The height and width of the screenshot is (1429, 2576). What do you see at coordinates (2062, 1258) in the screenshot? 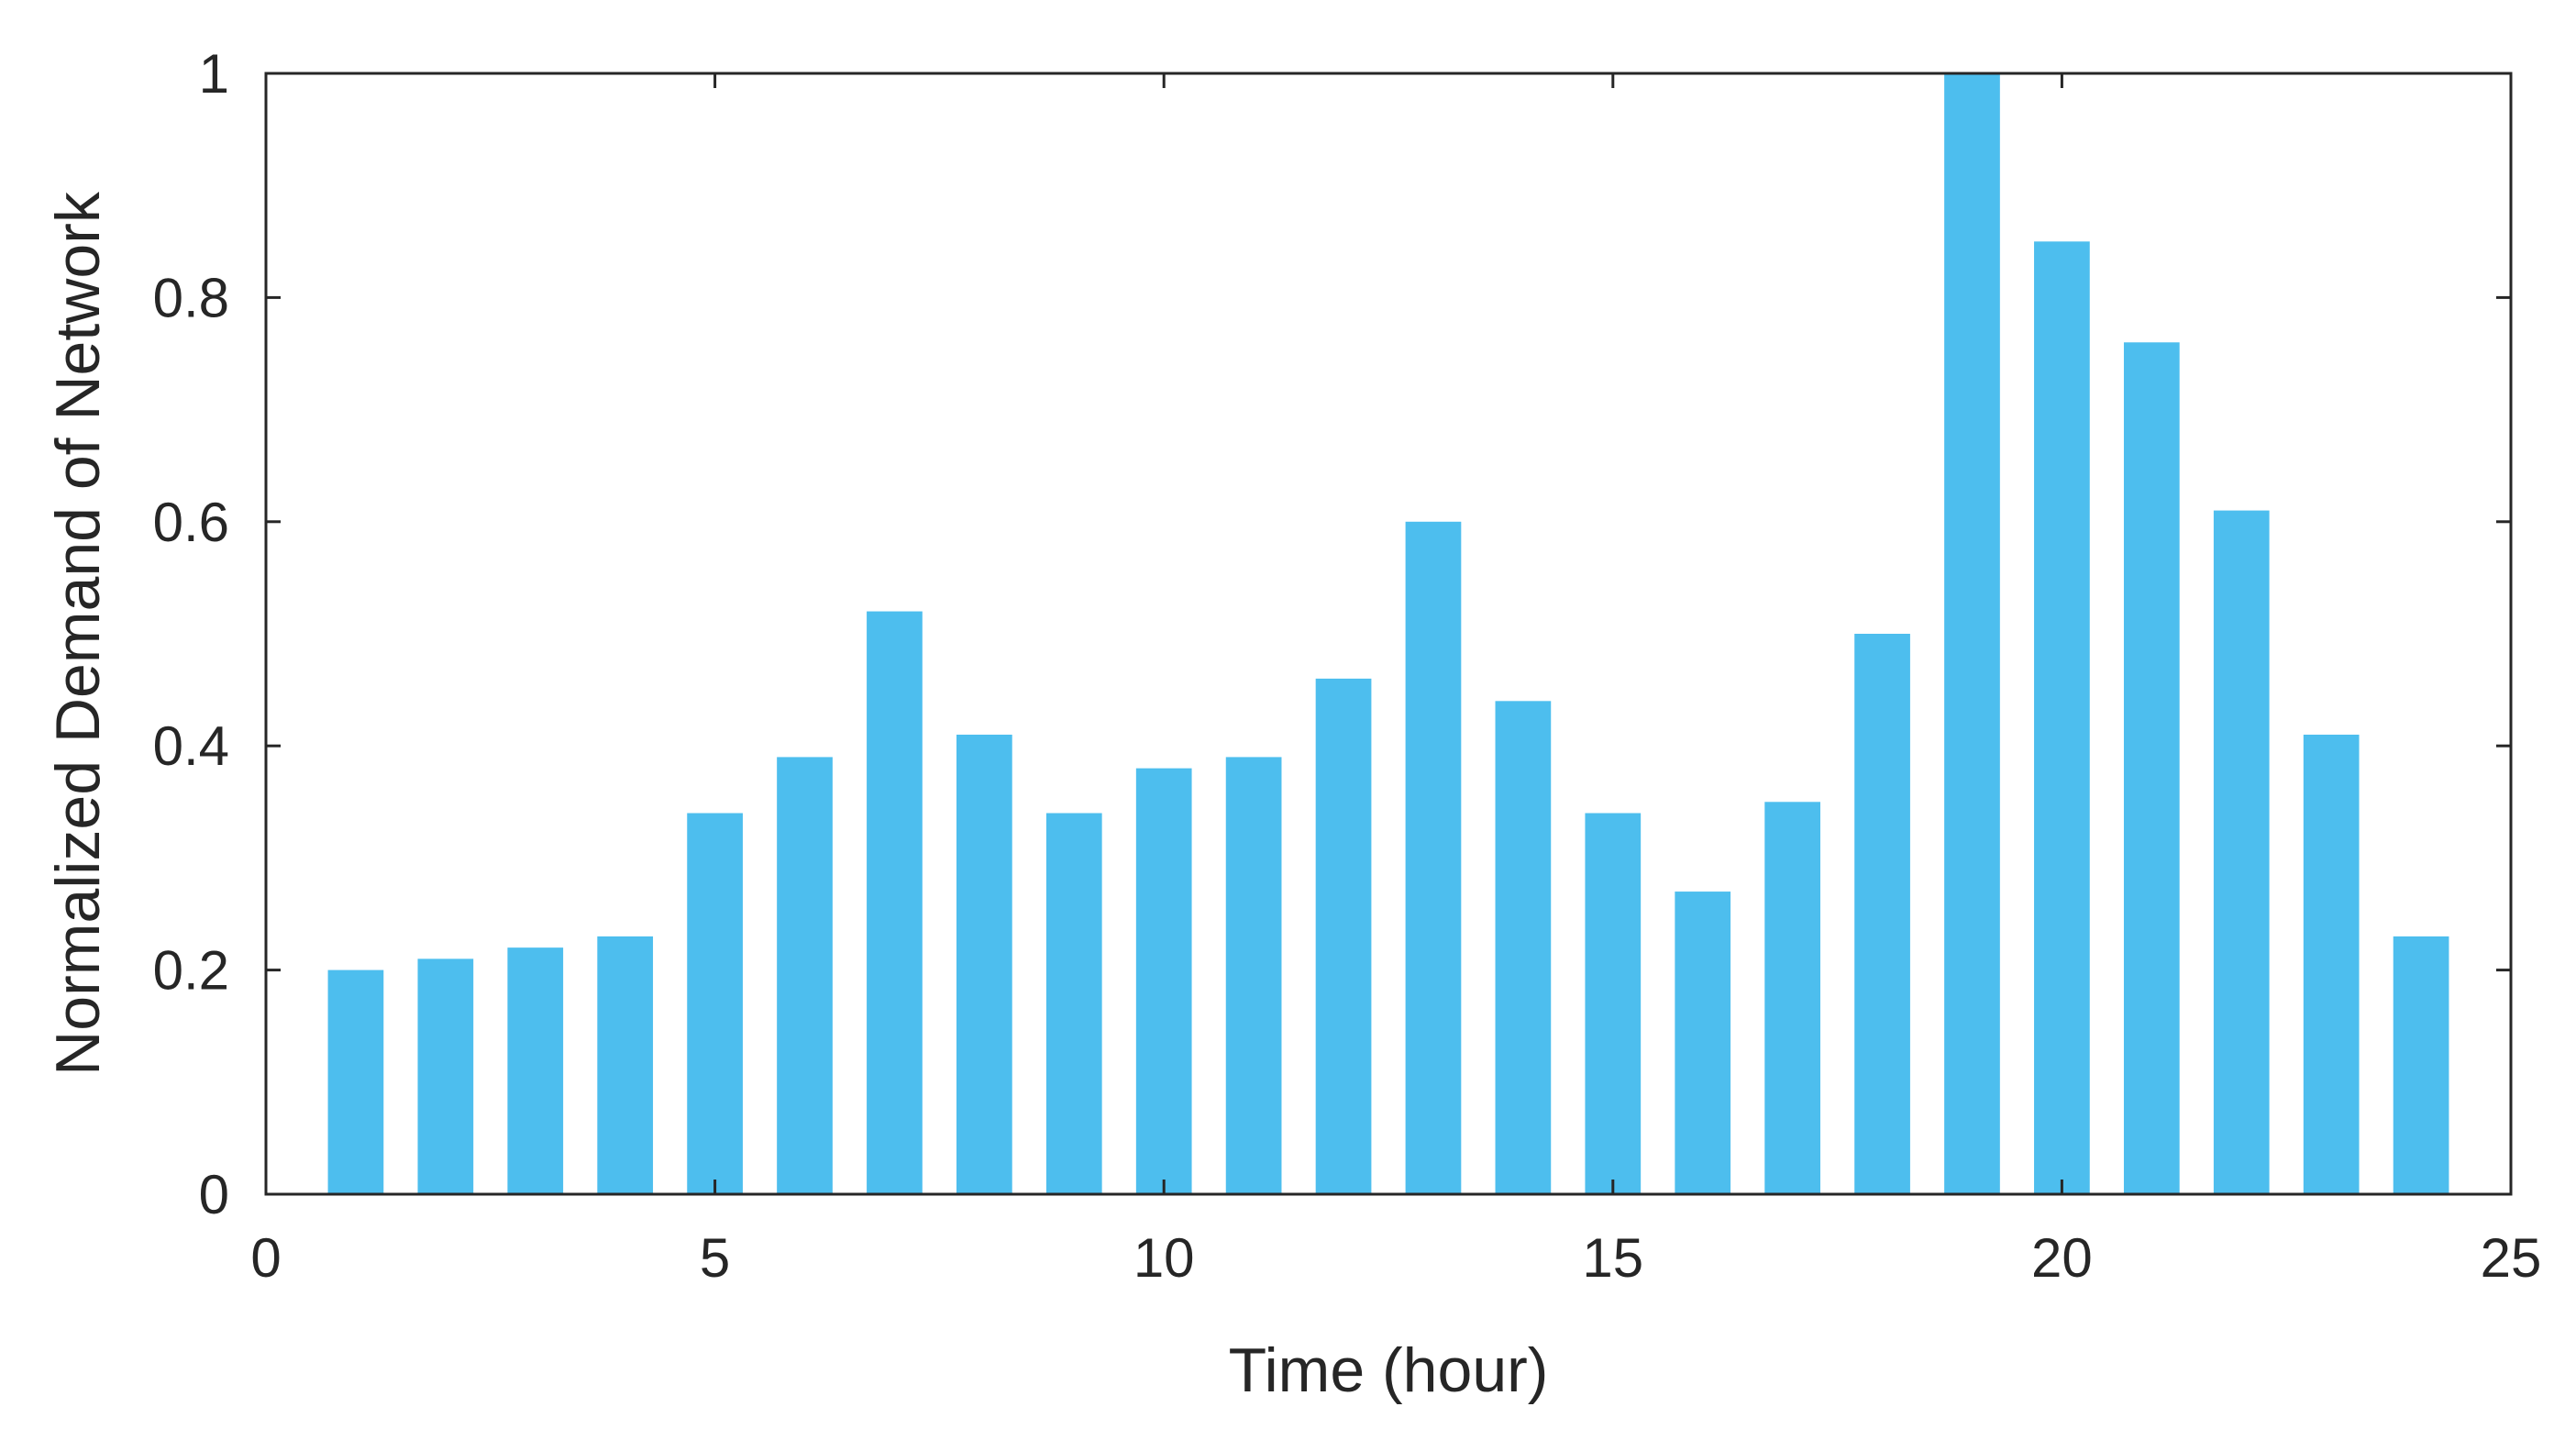
I see `x-tick-label: 20` at bounding box center [2062, 1258].